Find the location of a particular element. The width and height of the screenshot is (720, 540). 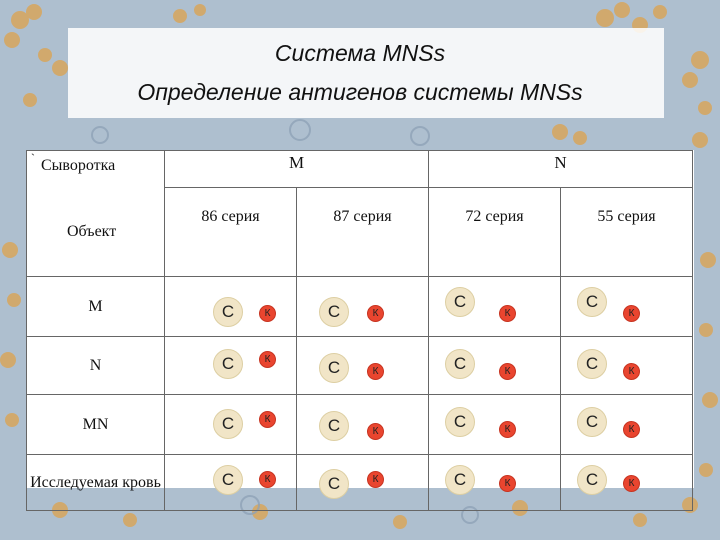

row-label: Исследуемая кровь is located at coordinates (95, 482).